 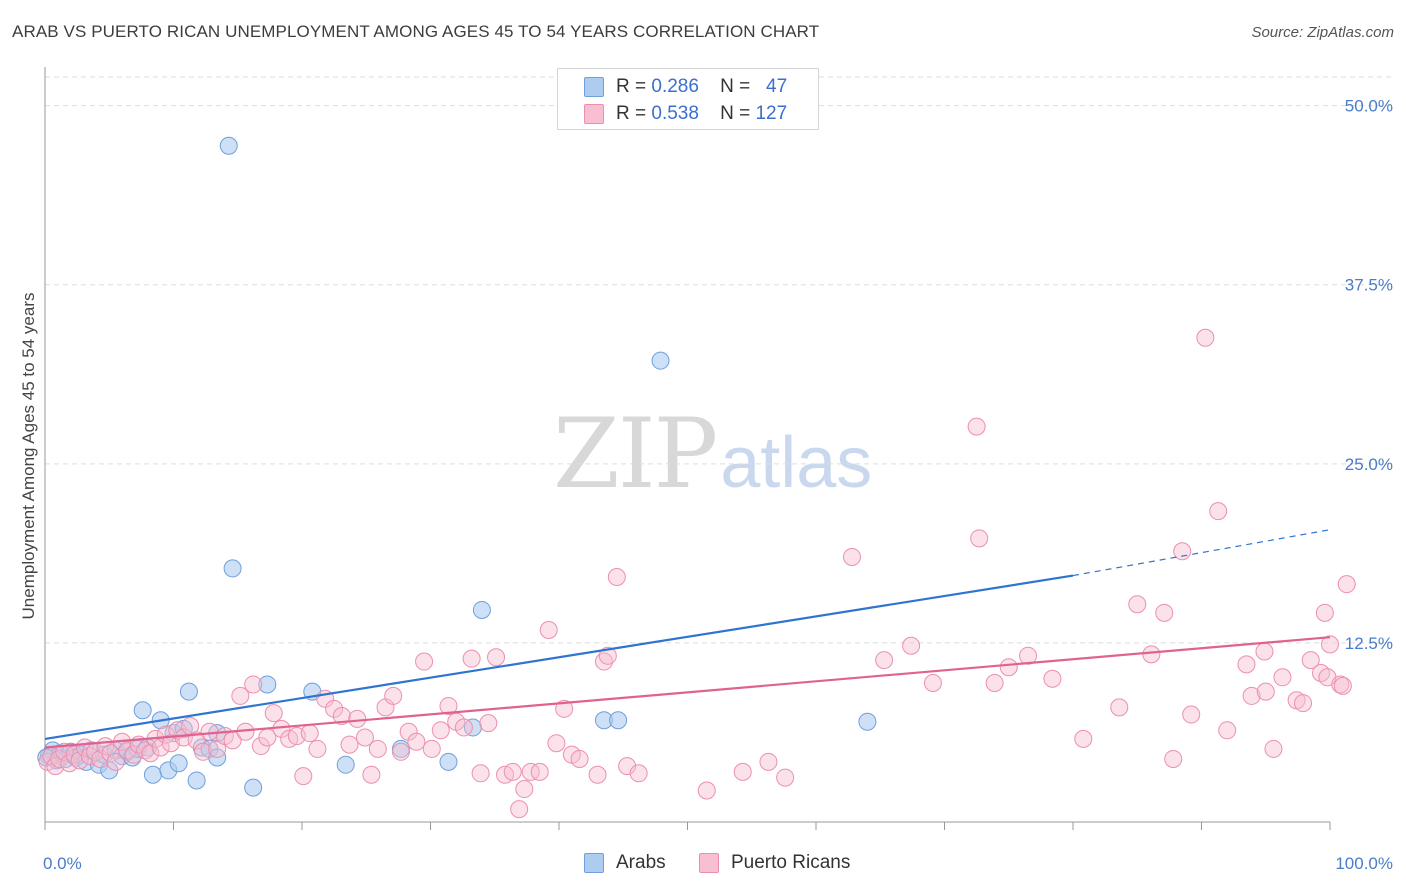 What do you see at coordinates (675, 86) in the screenshot?
I see `r-value: 0.286` at bounding box center [675, 86].